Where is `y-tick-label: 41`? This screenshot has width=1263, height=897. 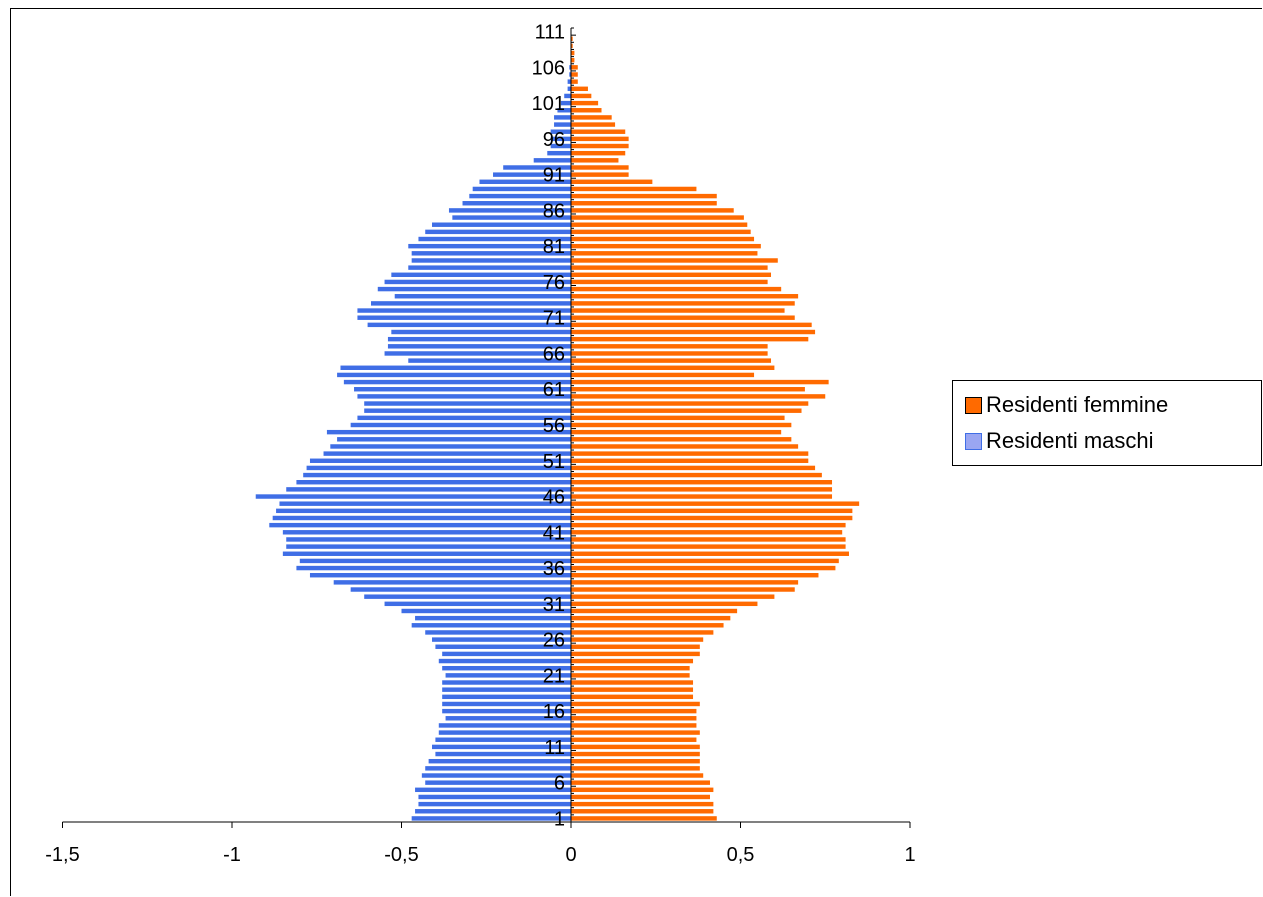
y-tick-label: 41 is located at coordinates (554, 533).